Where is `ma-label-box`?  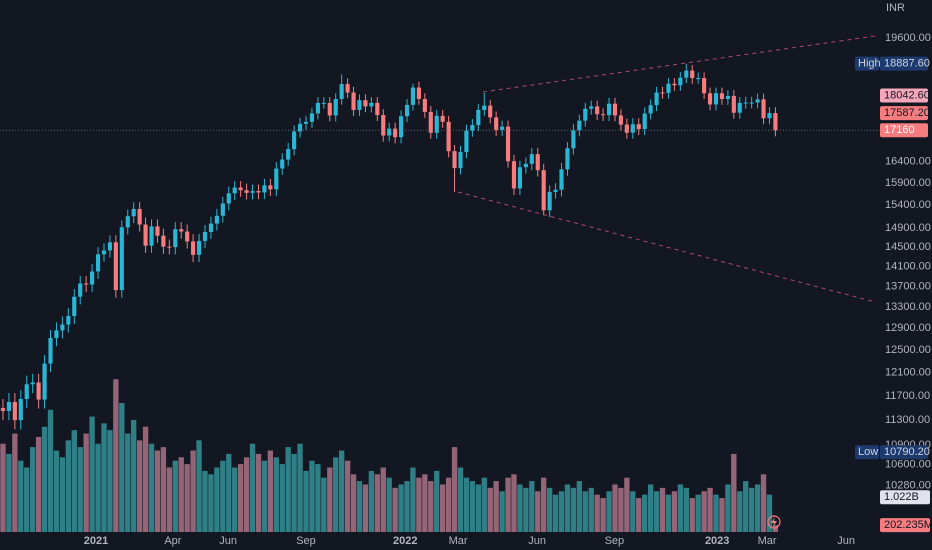 ma-label-box is located at coordinates (904, 113).